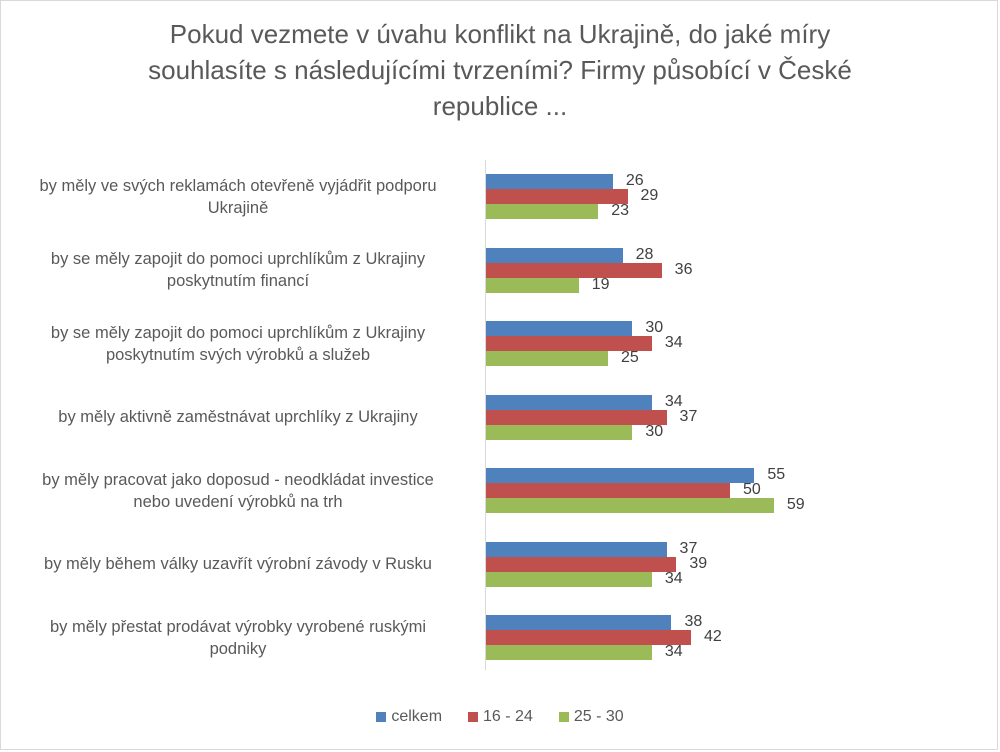 The image size is (1000, 752). I want to click on legend-item-celkem: celkem, so click(409, 717).